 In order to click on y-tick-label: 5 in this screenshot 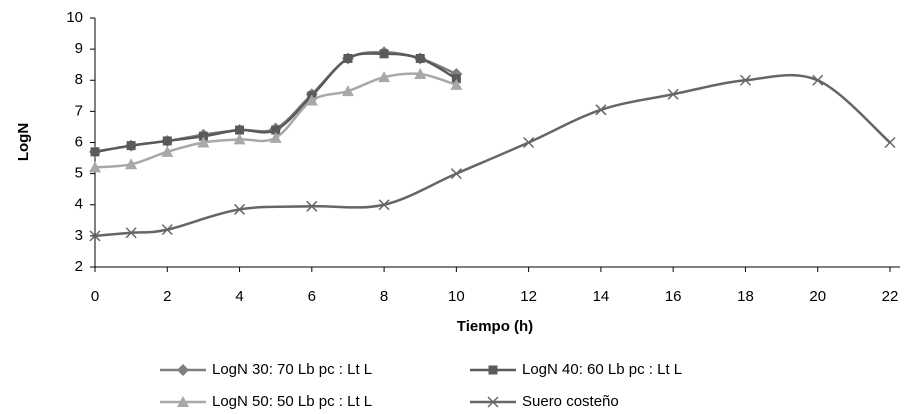, I will do `click(79, 173)`.